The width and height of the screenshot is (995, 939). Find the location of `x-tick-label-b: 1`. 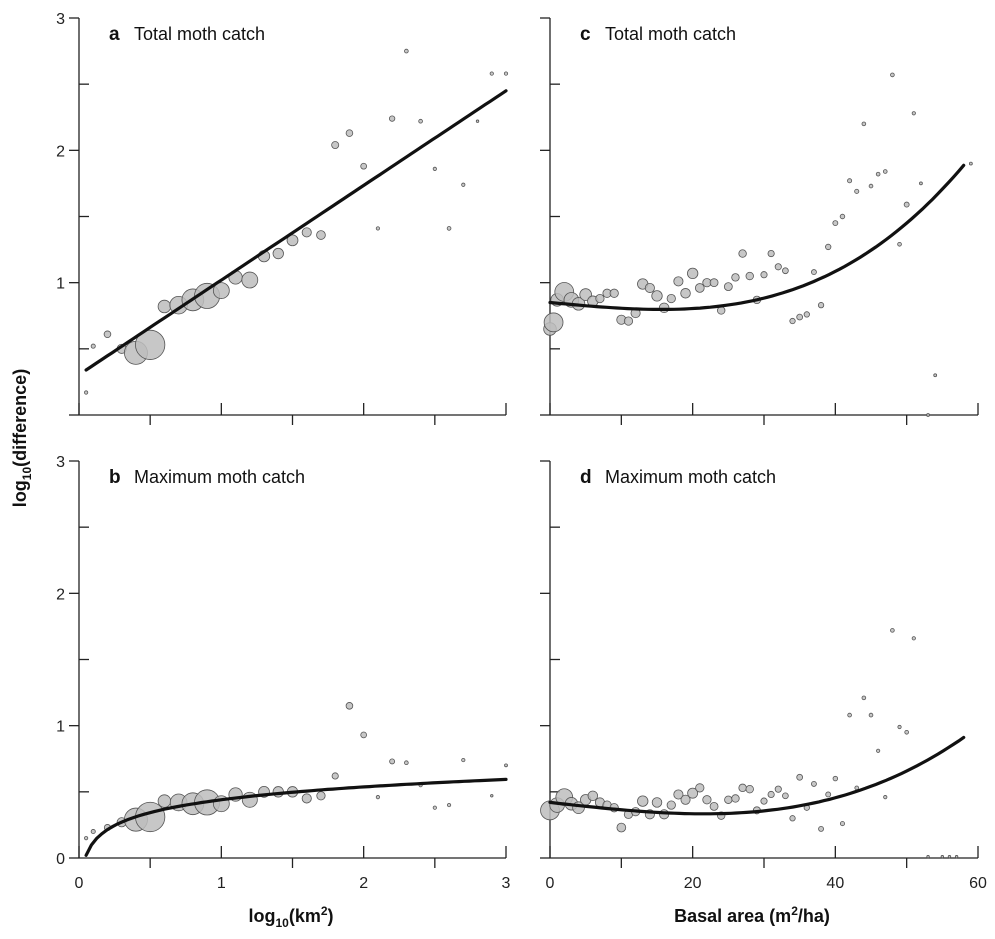

x-tick-label-b: 1 is located at coordinates (221, 883).